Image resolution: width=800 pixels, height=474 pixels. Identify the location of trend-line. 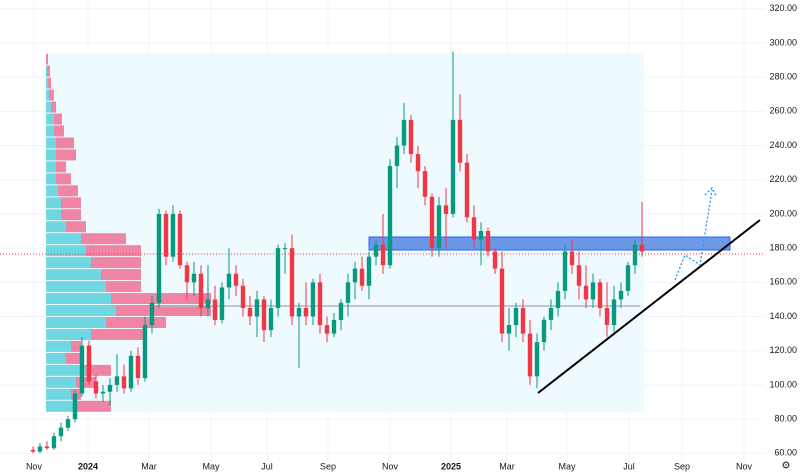
(649, 306).